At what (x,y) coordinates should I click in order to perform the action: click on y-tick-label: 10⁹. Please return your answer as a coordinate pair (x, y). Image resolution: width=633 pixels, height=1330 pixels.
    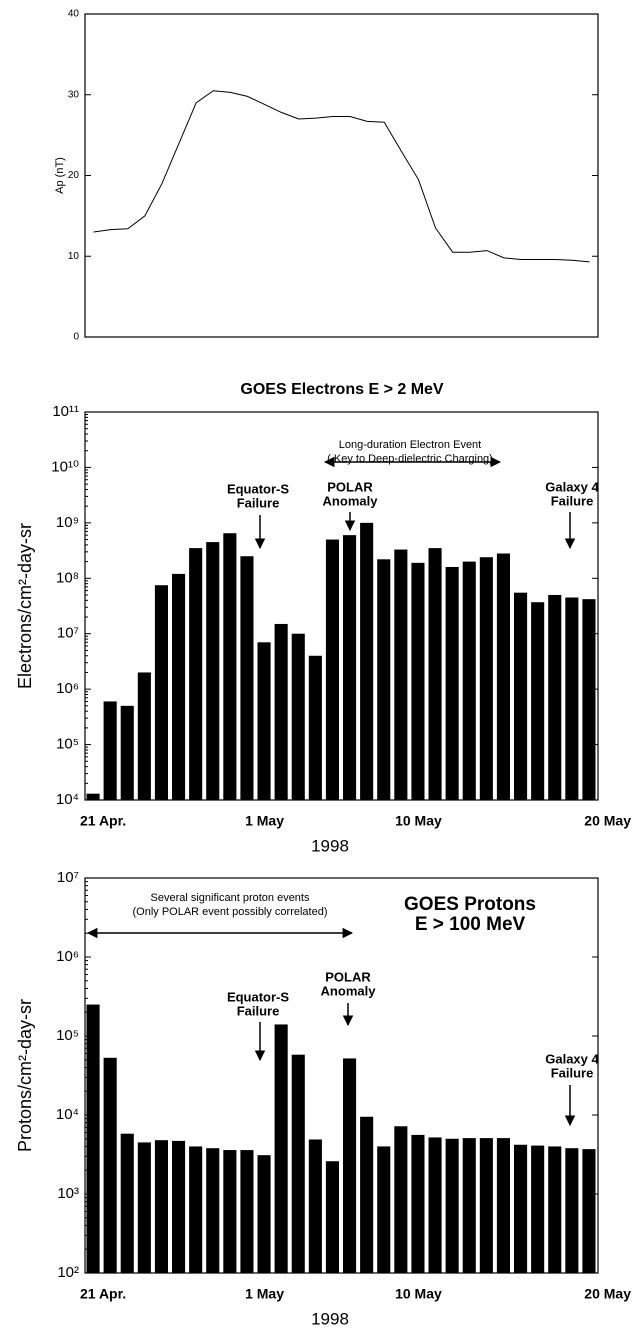
    Looking at the image, I should click on (67, 522).